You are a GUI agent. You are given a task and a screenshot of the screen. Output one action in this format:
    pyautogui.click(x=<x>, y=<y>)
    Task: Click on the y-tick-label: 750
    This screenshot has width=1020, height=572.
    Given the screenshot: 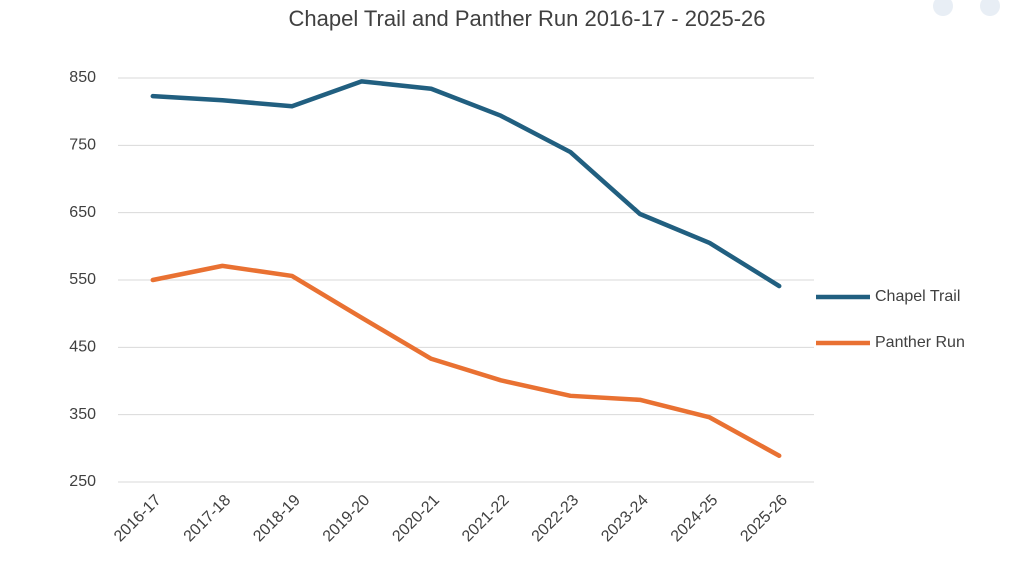 What is the action you would take?
    pyautogui.click(x=82, y=145)
    